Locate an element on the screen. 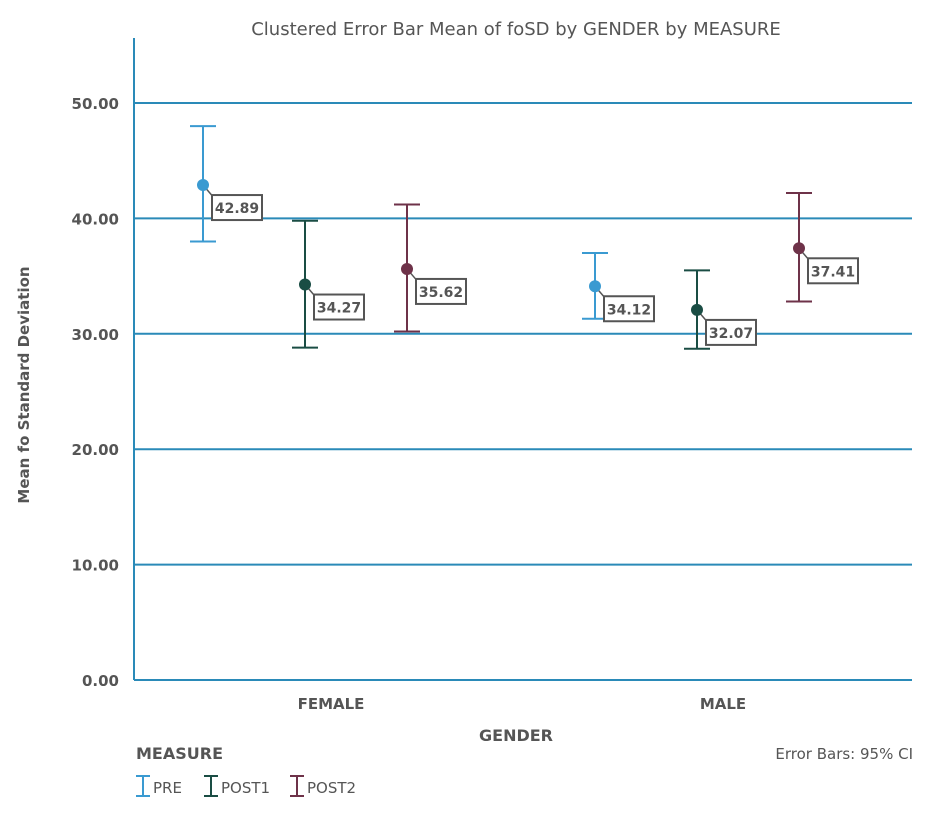 This screenshot has height=824, width=936. y-tick-label: 20.00 is located at coordinates (95, 450).